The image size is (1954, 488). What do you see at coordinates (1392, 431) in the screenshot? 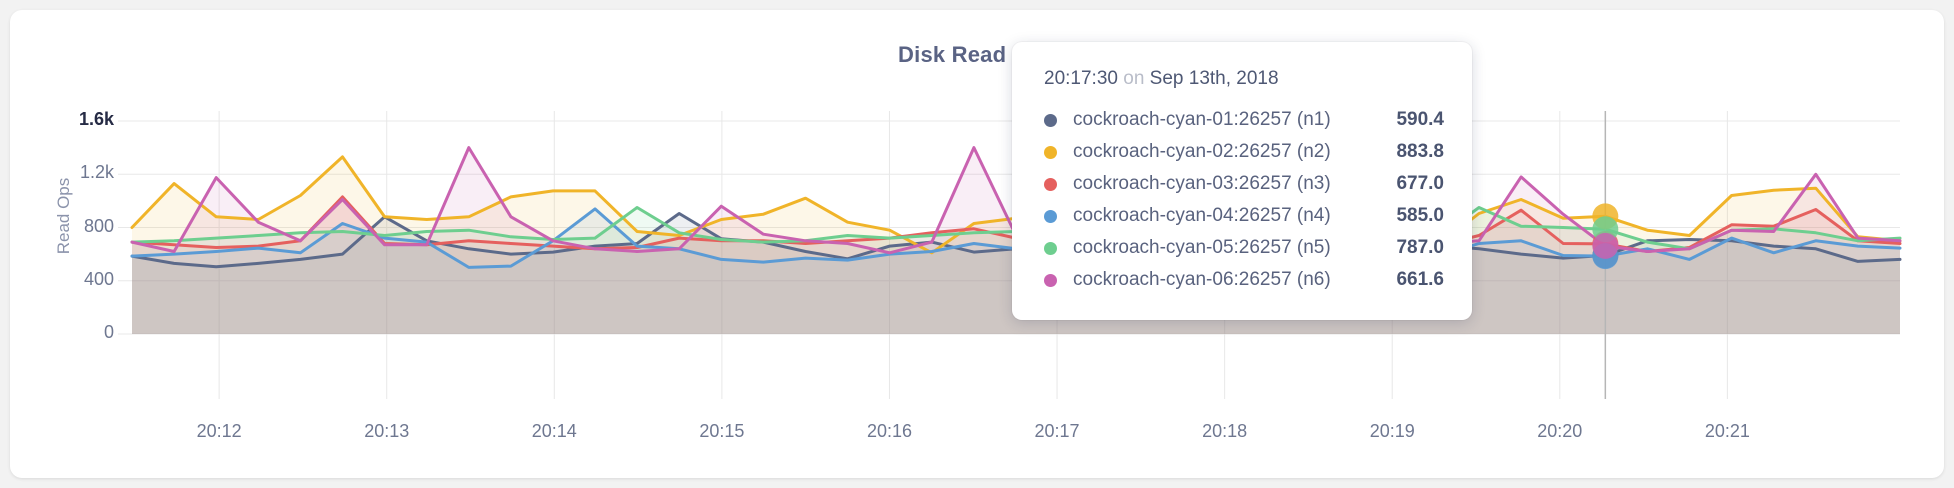
I see `x-tick-label: 20:19` at bounding box center [1392, 431].